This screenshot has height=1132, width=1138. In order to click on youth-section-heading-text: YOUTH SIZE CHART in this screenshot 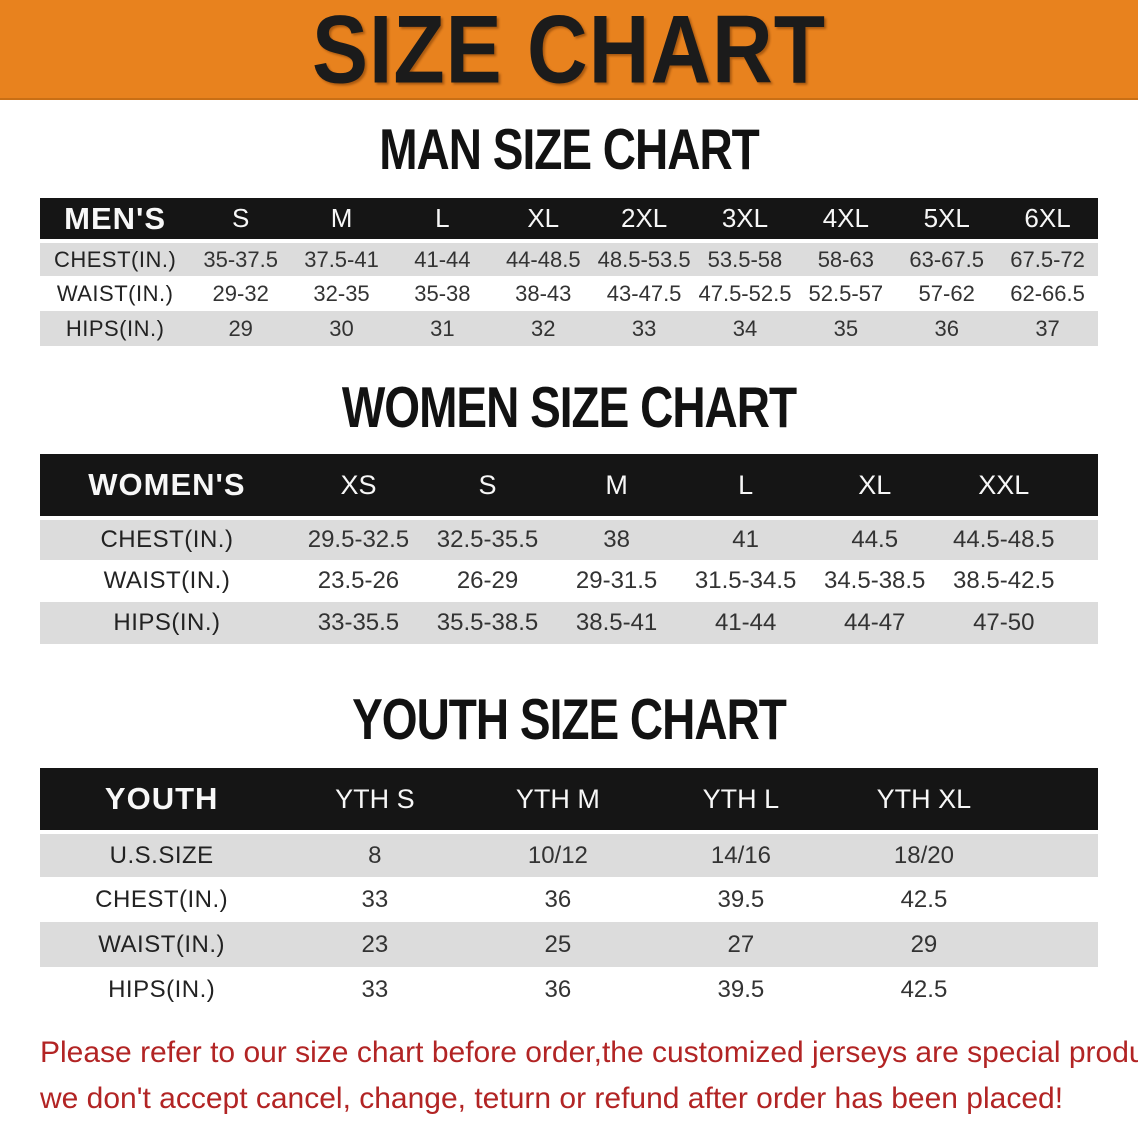, I will do `click(569, 719)`.